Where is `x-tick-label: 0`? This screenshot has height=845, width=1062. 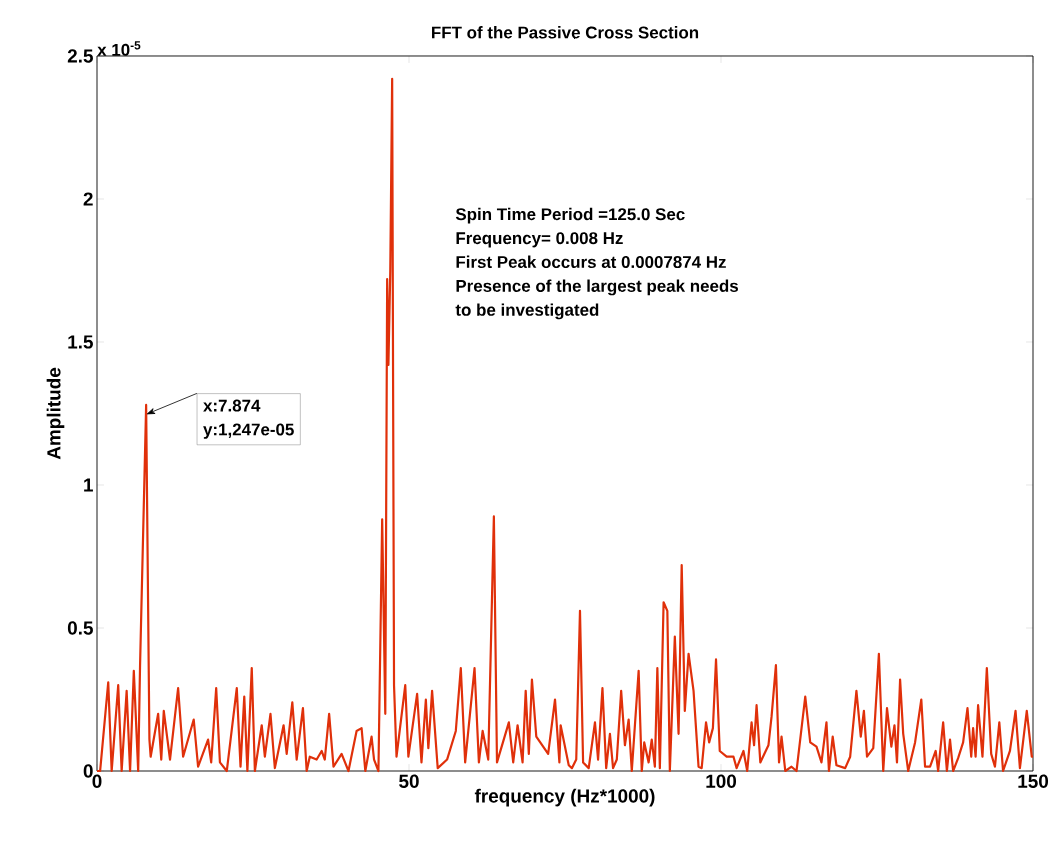
x-tick-label: 0 is located at coordinates (97, 781).